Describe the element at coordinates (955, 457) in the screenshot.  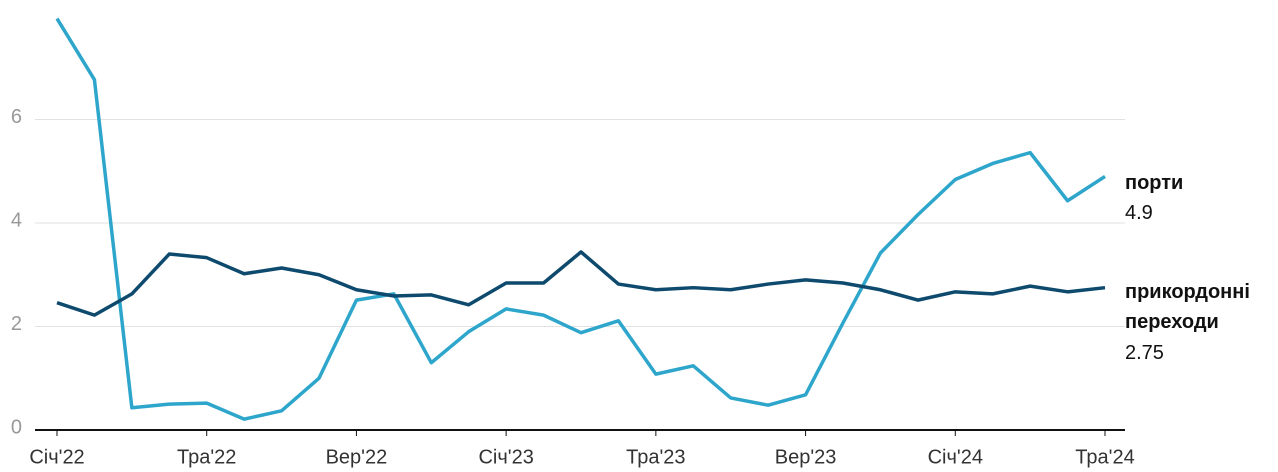
I see `x-tick-label: Січ'24` at that location.